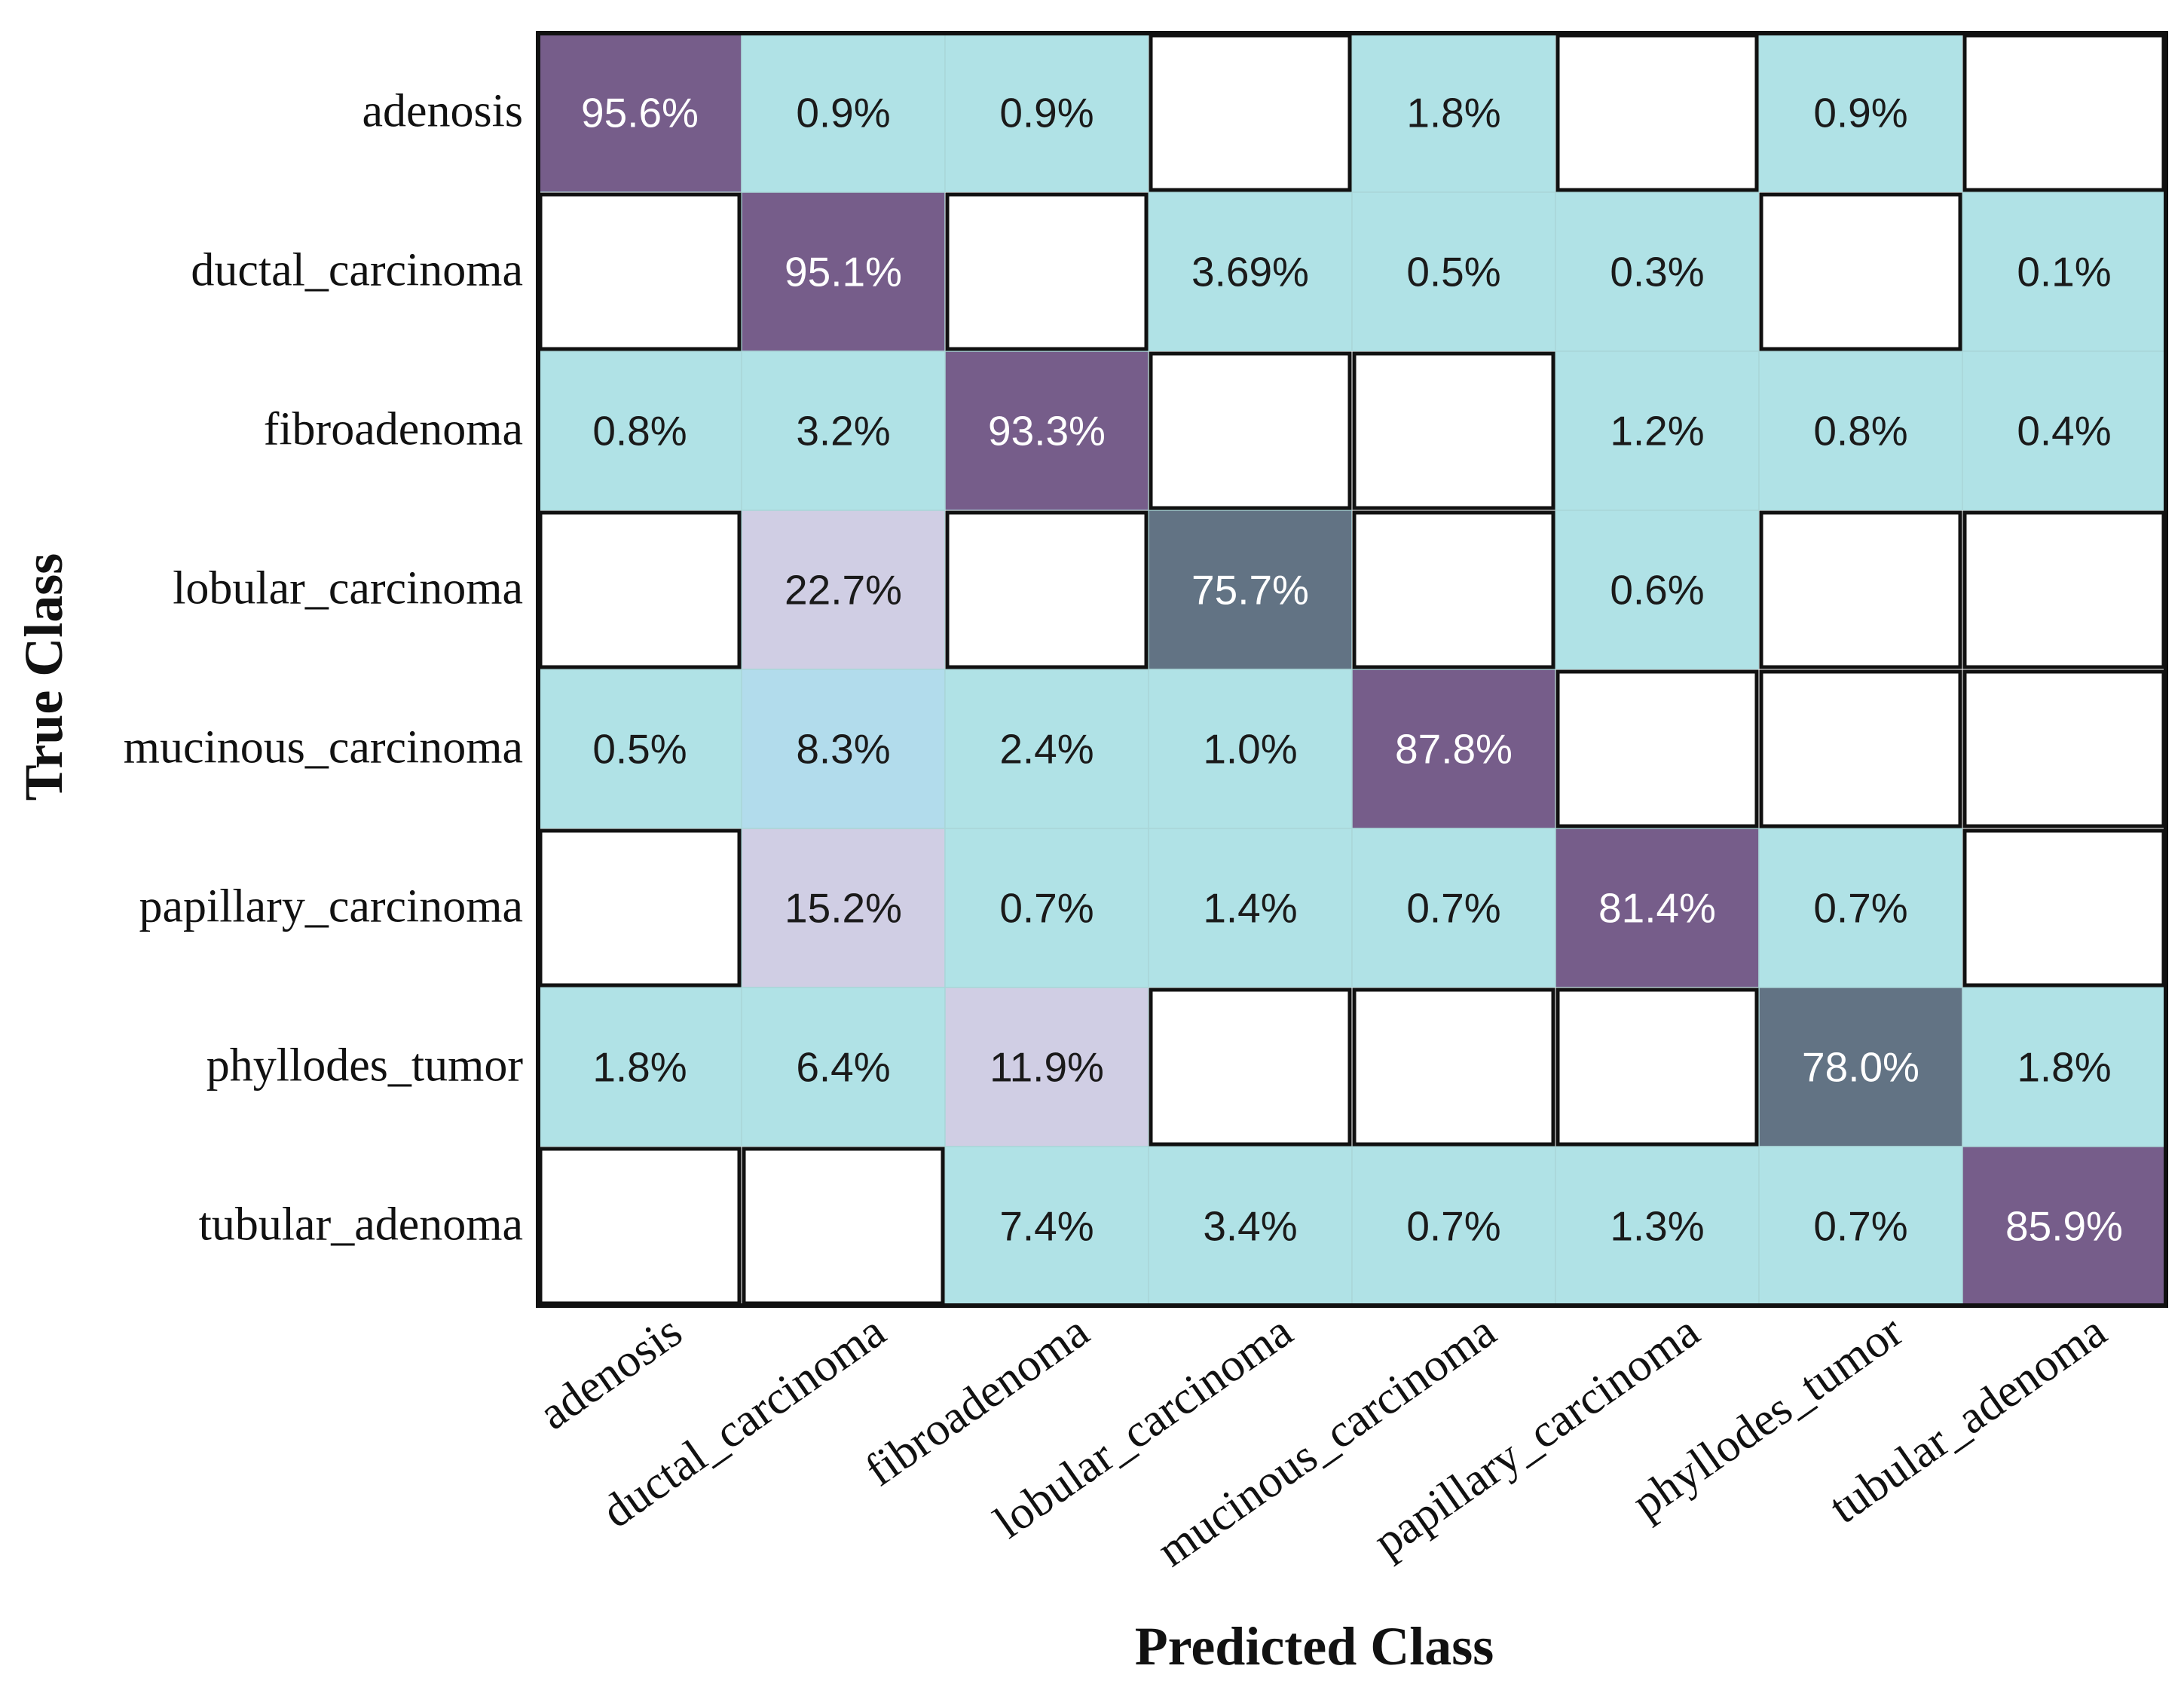 This screenshot has width=2184, height=1681. I want to click on cell-value-label: 93.3%, so click(1047, 431).